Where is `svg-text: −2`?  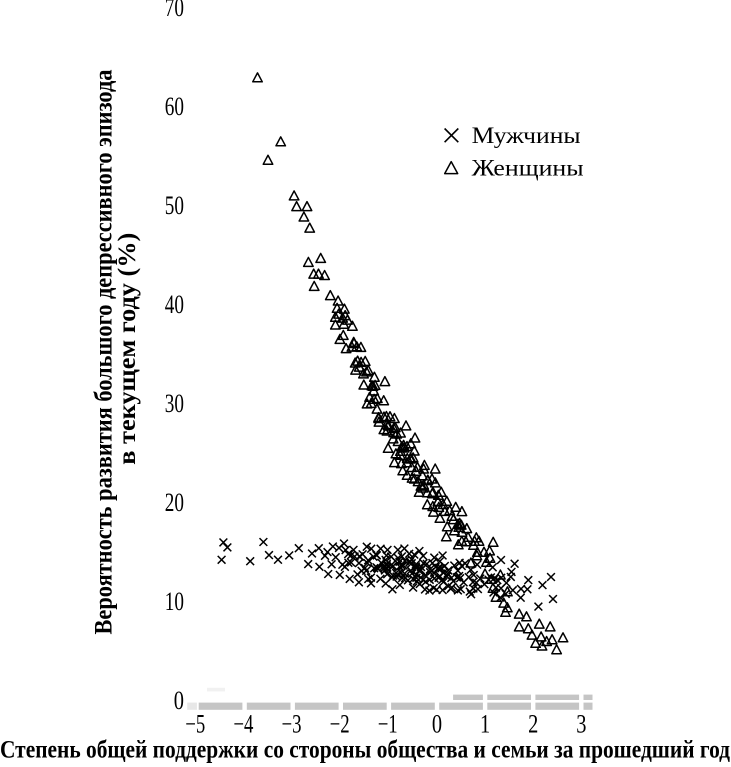
svg-text: −2 is located at coordinates (340, 724).